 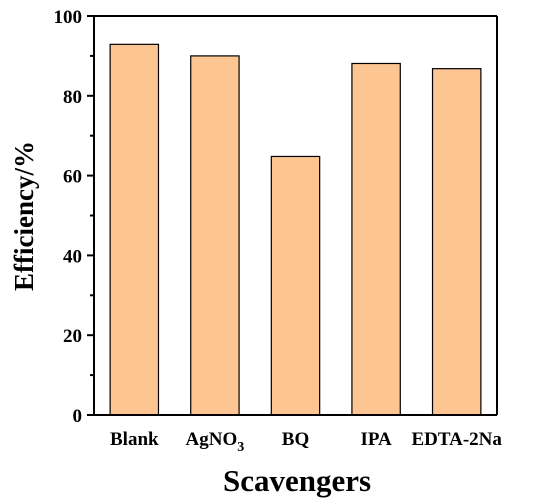 What do you see at coordinates (72, 177) in the screenshot?
I see `y-tick-label: 60` at bounding box center [72, 177].